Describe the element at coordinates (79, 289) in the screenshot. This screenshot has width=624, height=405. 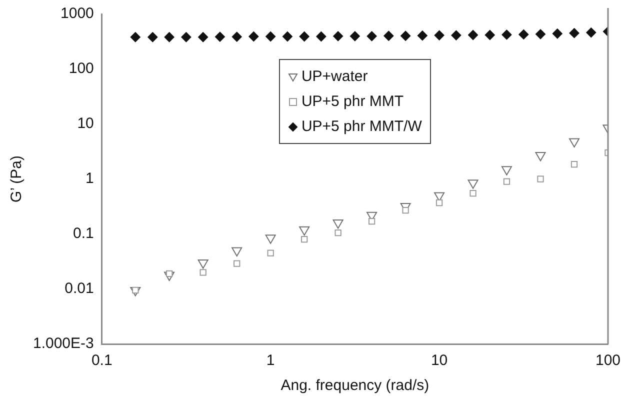
I see `y-tick-label: 0.01` at that location.